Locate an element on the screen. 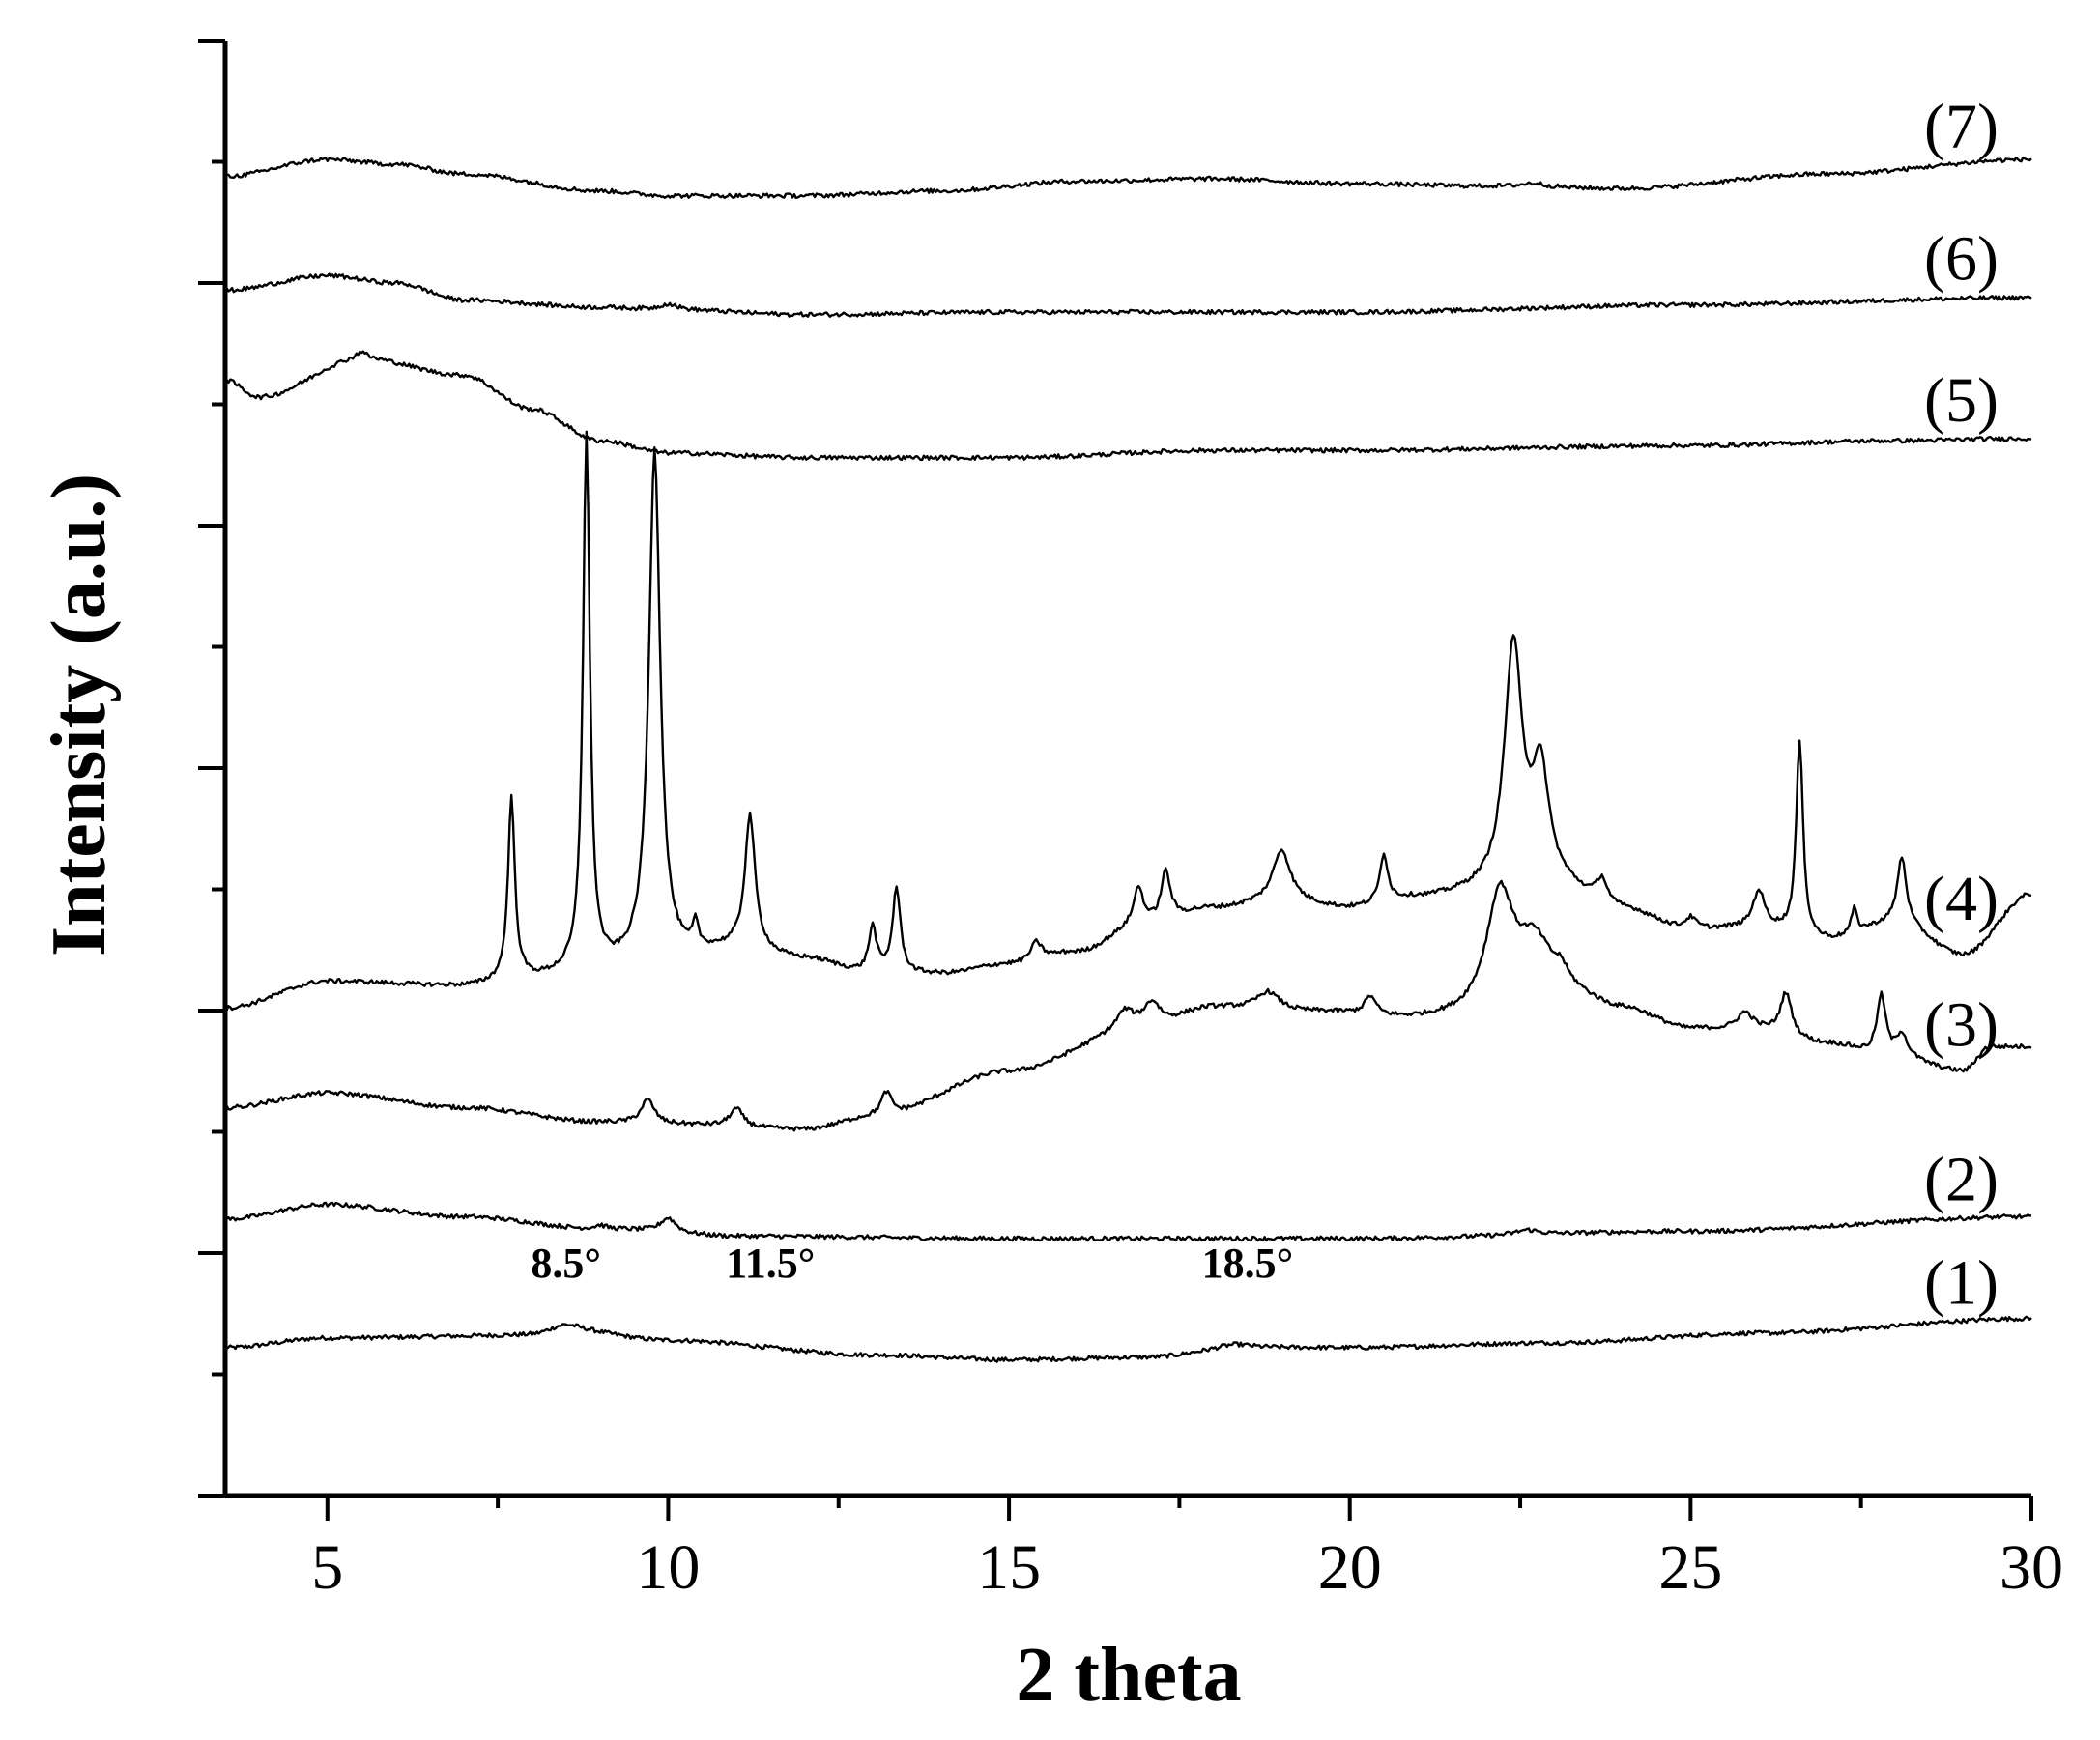 The width and height of the screenshot is (2100, 1740). peak-annotations: 8.5° 11.5° 18.5° is located at coordinates (912, 1263).